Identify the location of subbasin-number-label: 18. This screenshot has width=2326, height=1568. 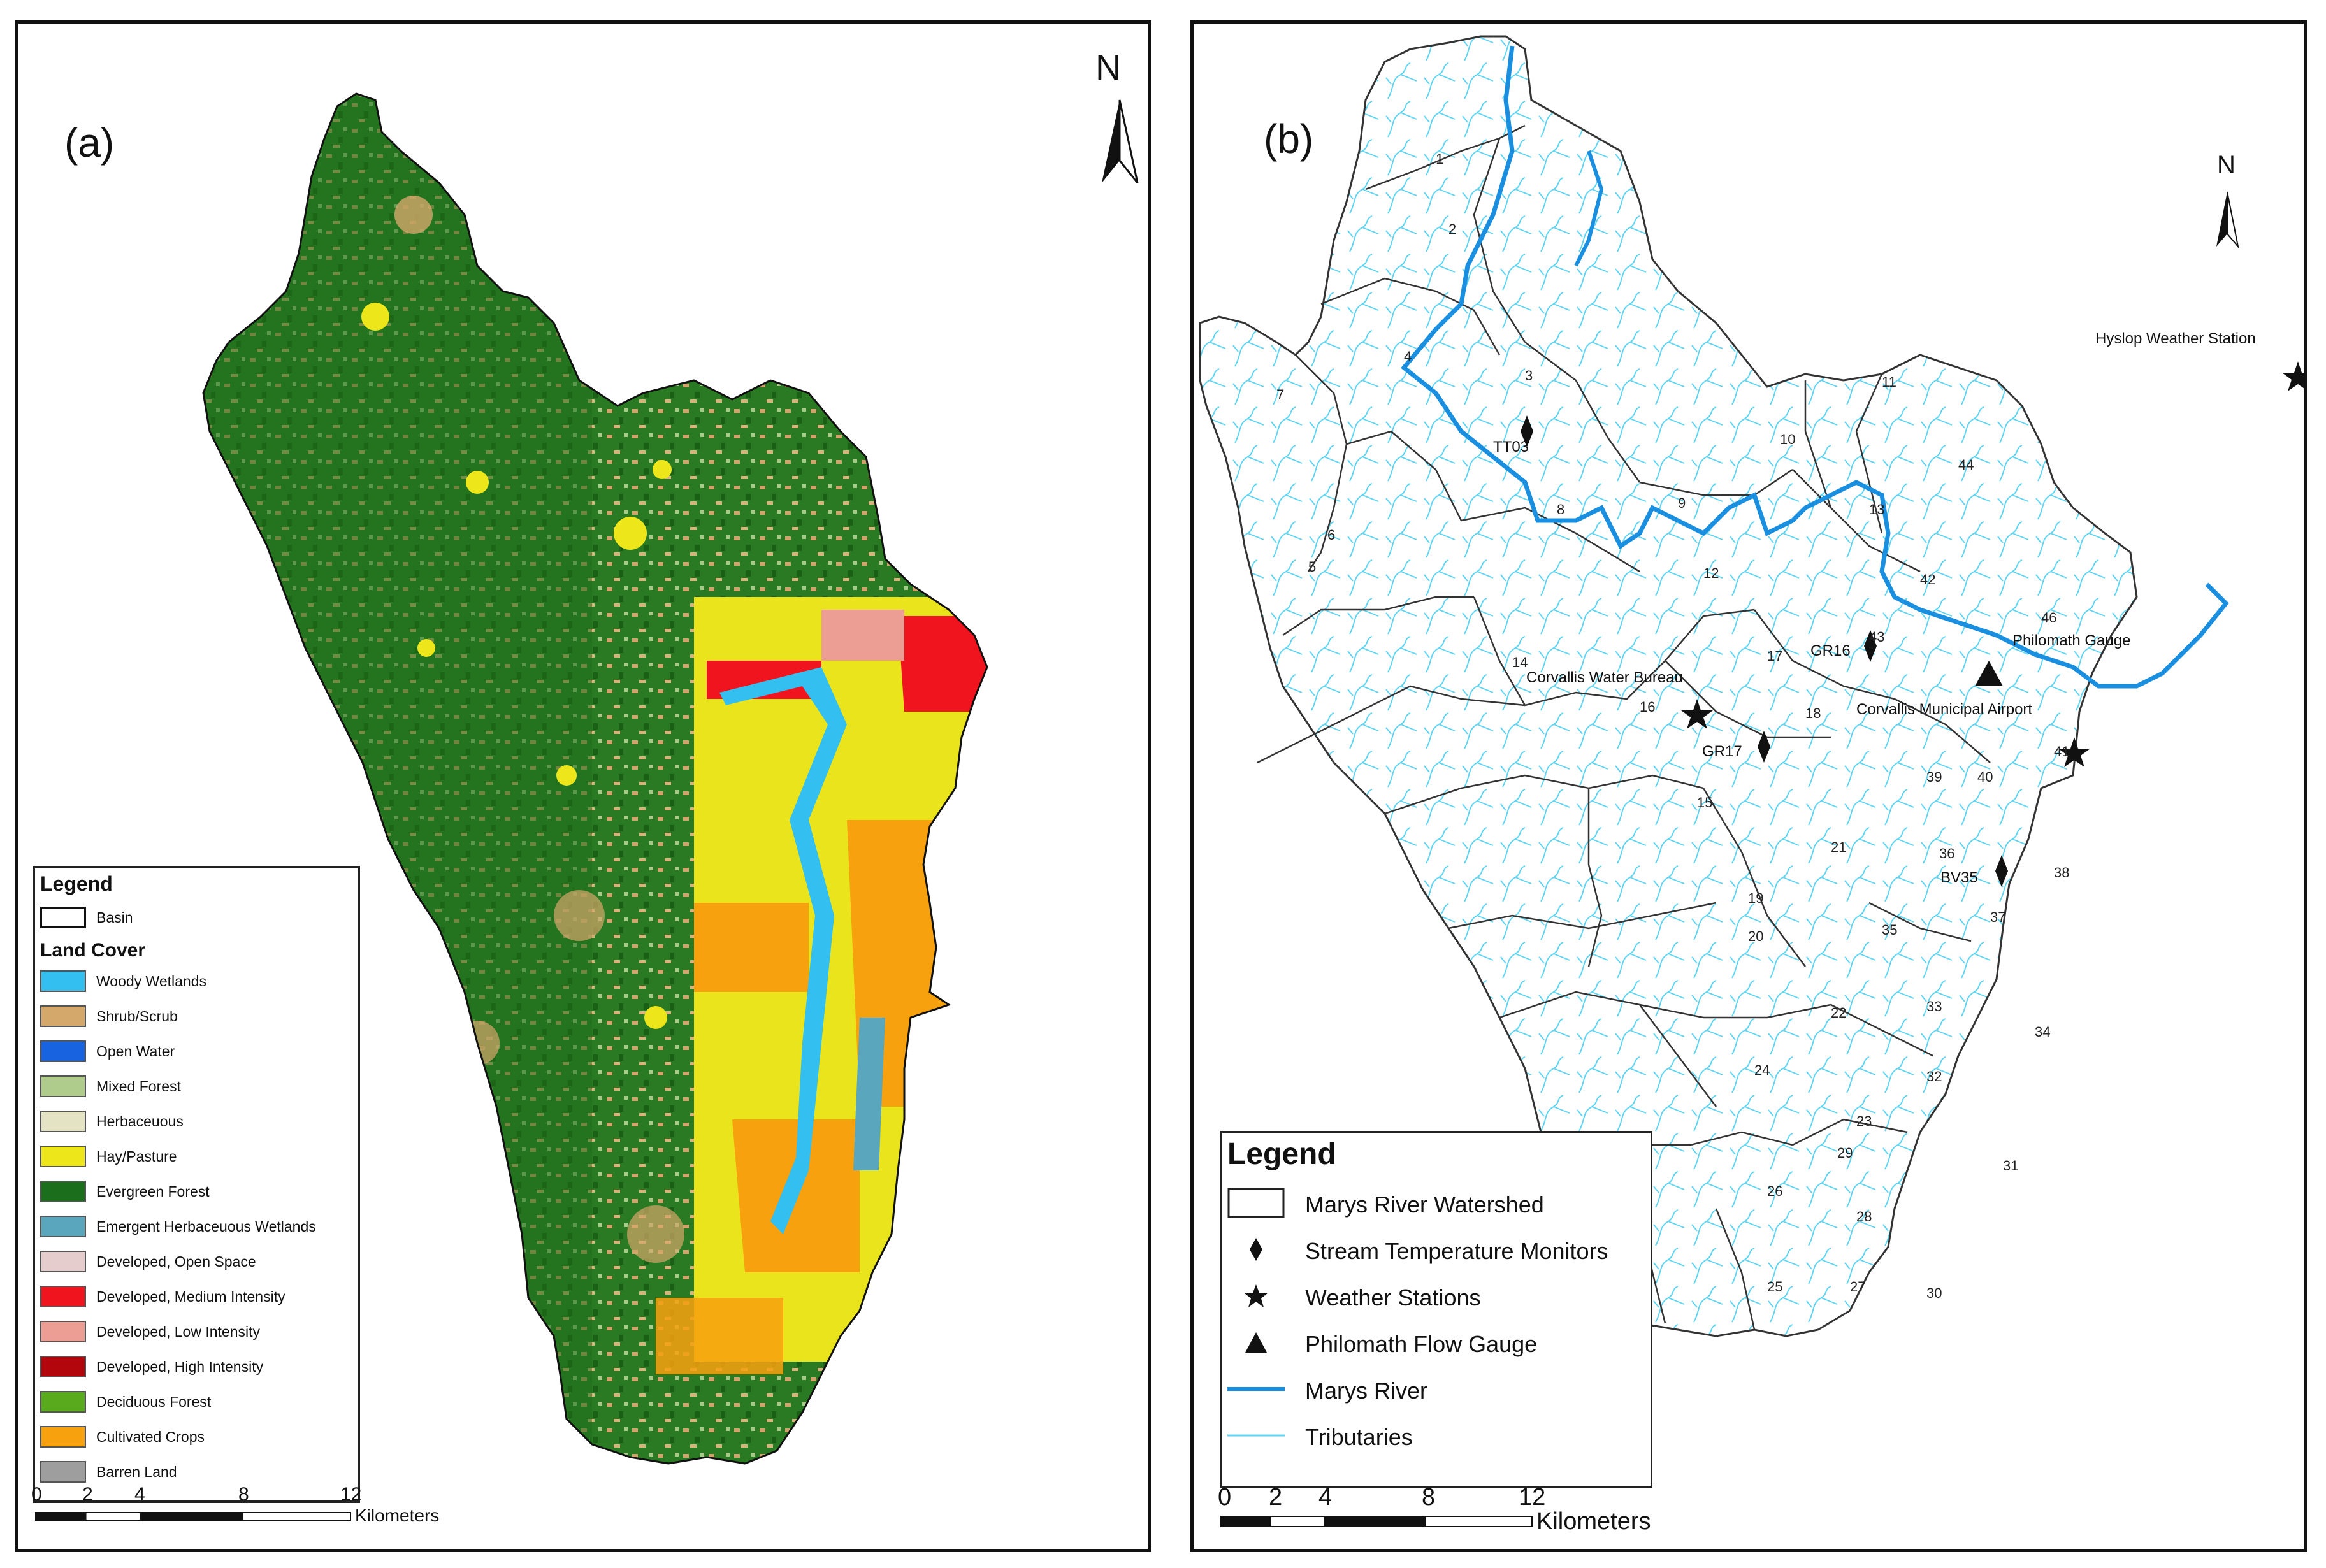
(1813, 713).